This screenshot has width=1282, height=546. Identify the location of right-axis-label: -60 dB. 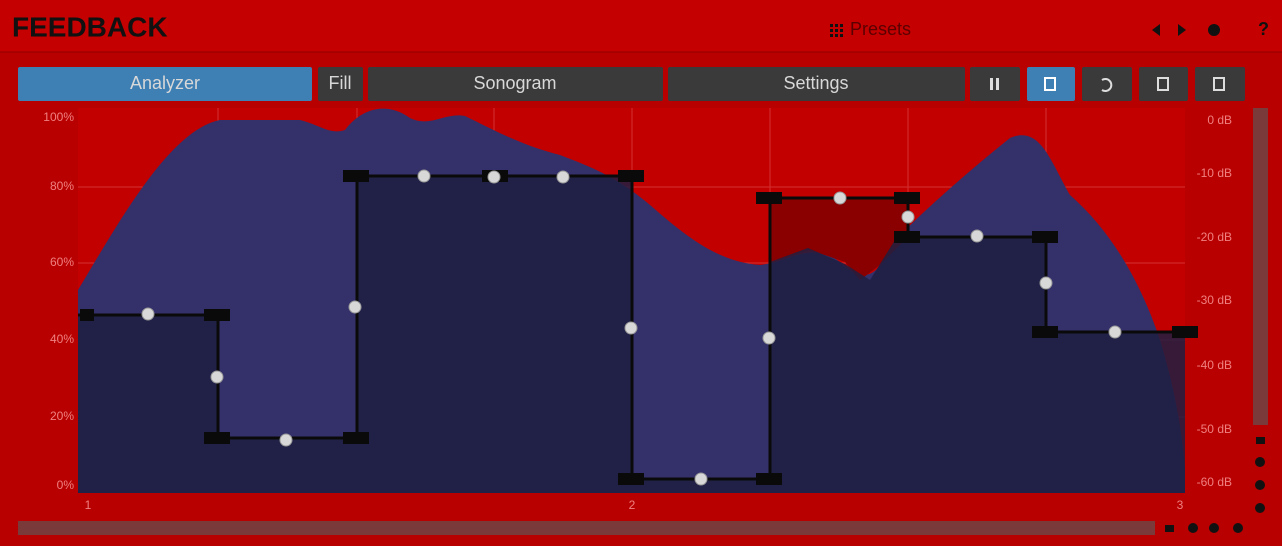
(1214, 482).